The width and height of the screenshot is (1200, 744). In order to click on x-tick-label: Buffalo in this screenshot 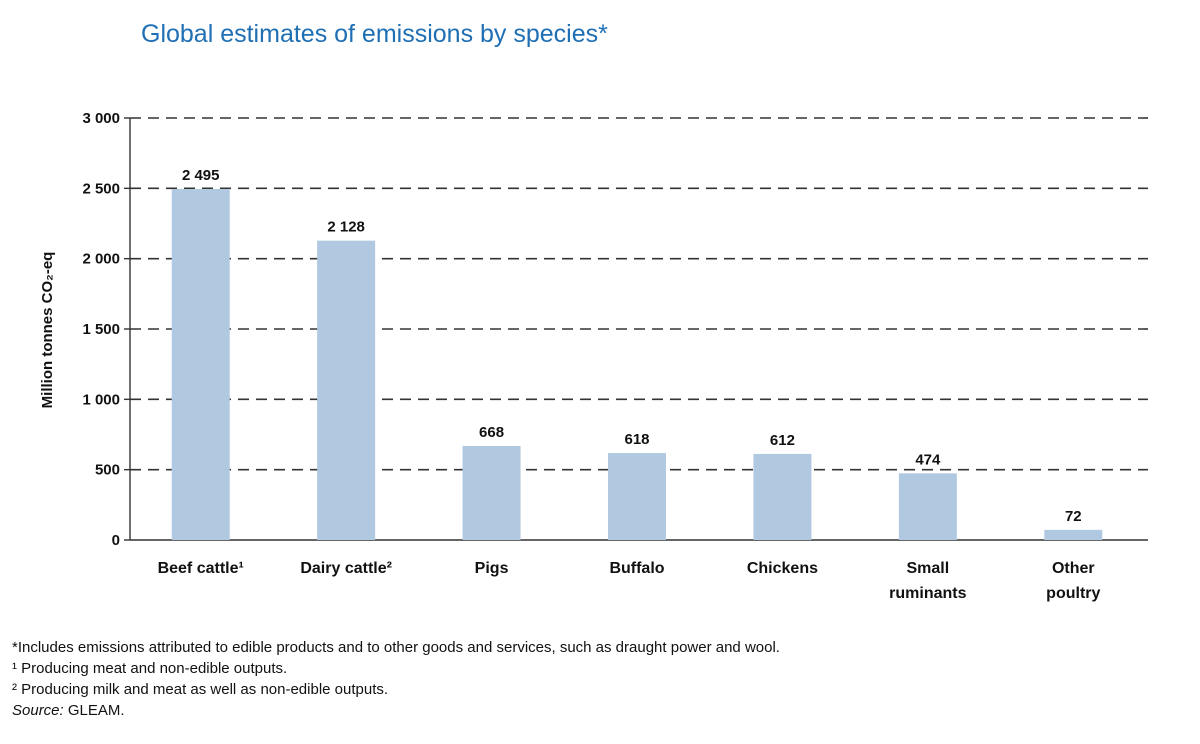, I will do `click(636, 568)`.